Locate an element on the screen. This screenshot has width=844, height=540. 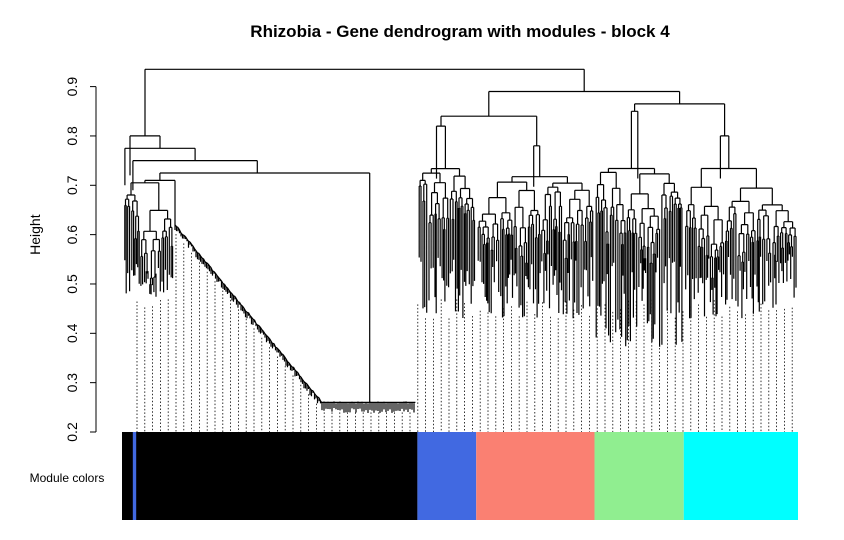
y-axis-title: Height is located at coordinates (35, 234).